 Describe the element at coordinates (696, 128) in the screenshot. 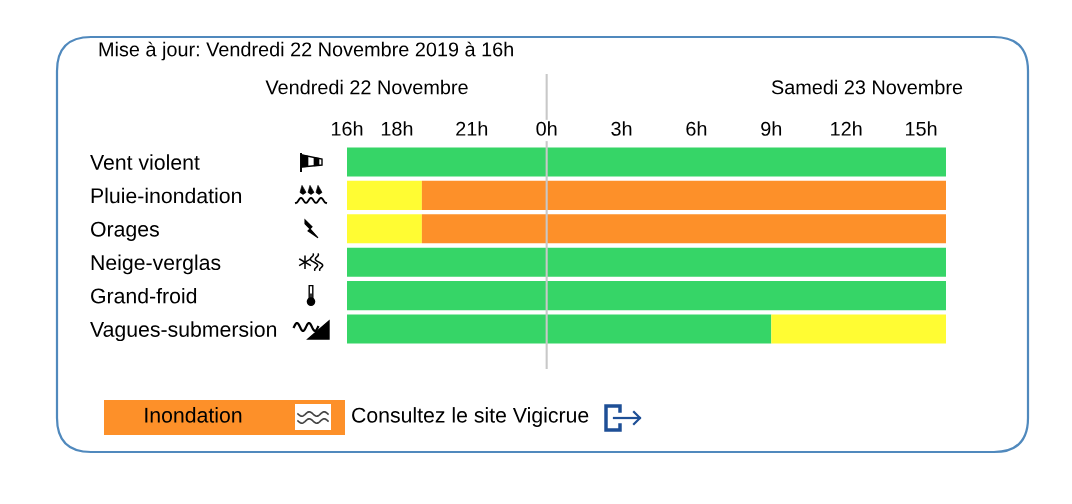

I see `x-tick-label: 6h` at that location.